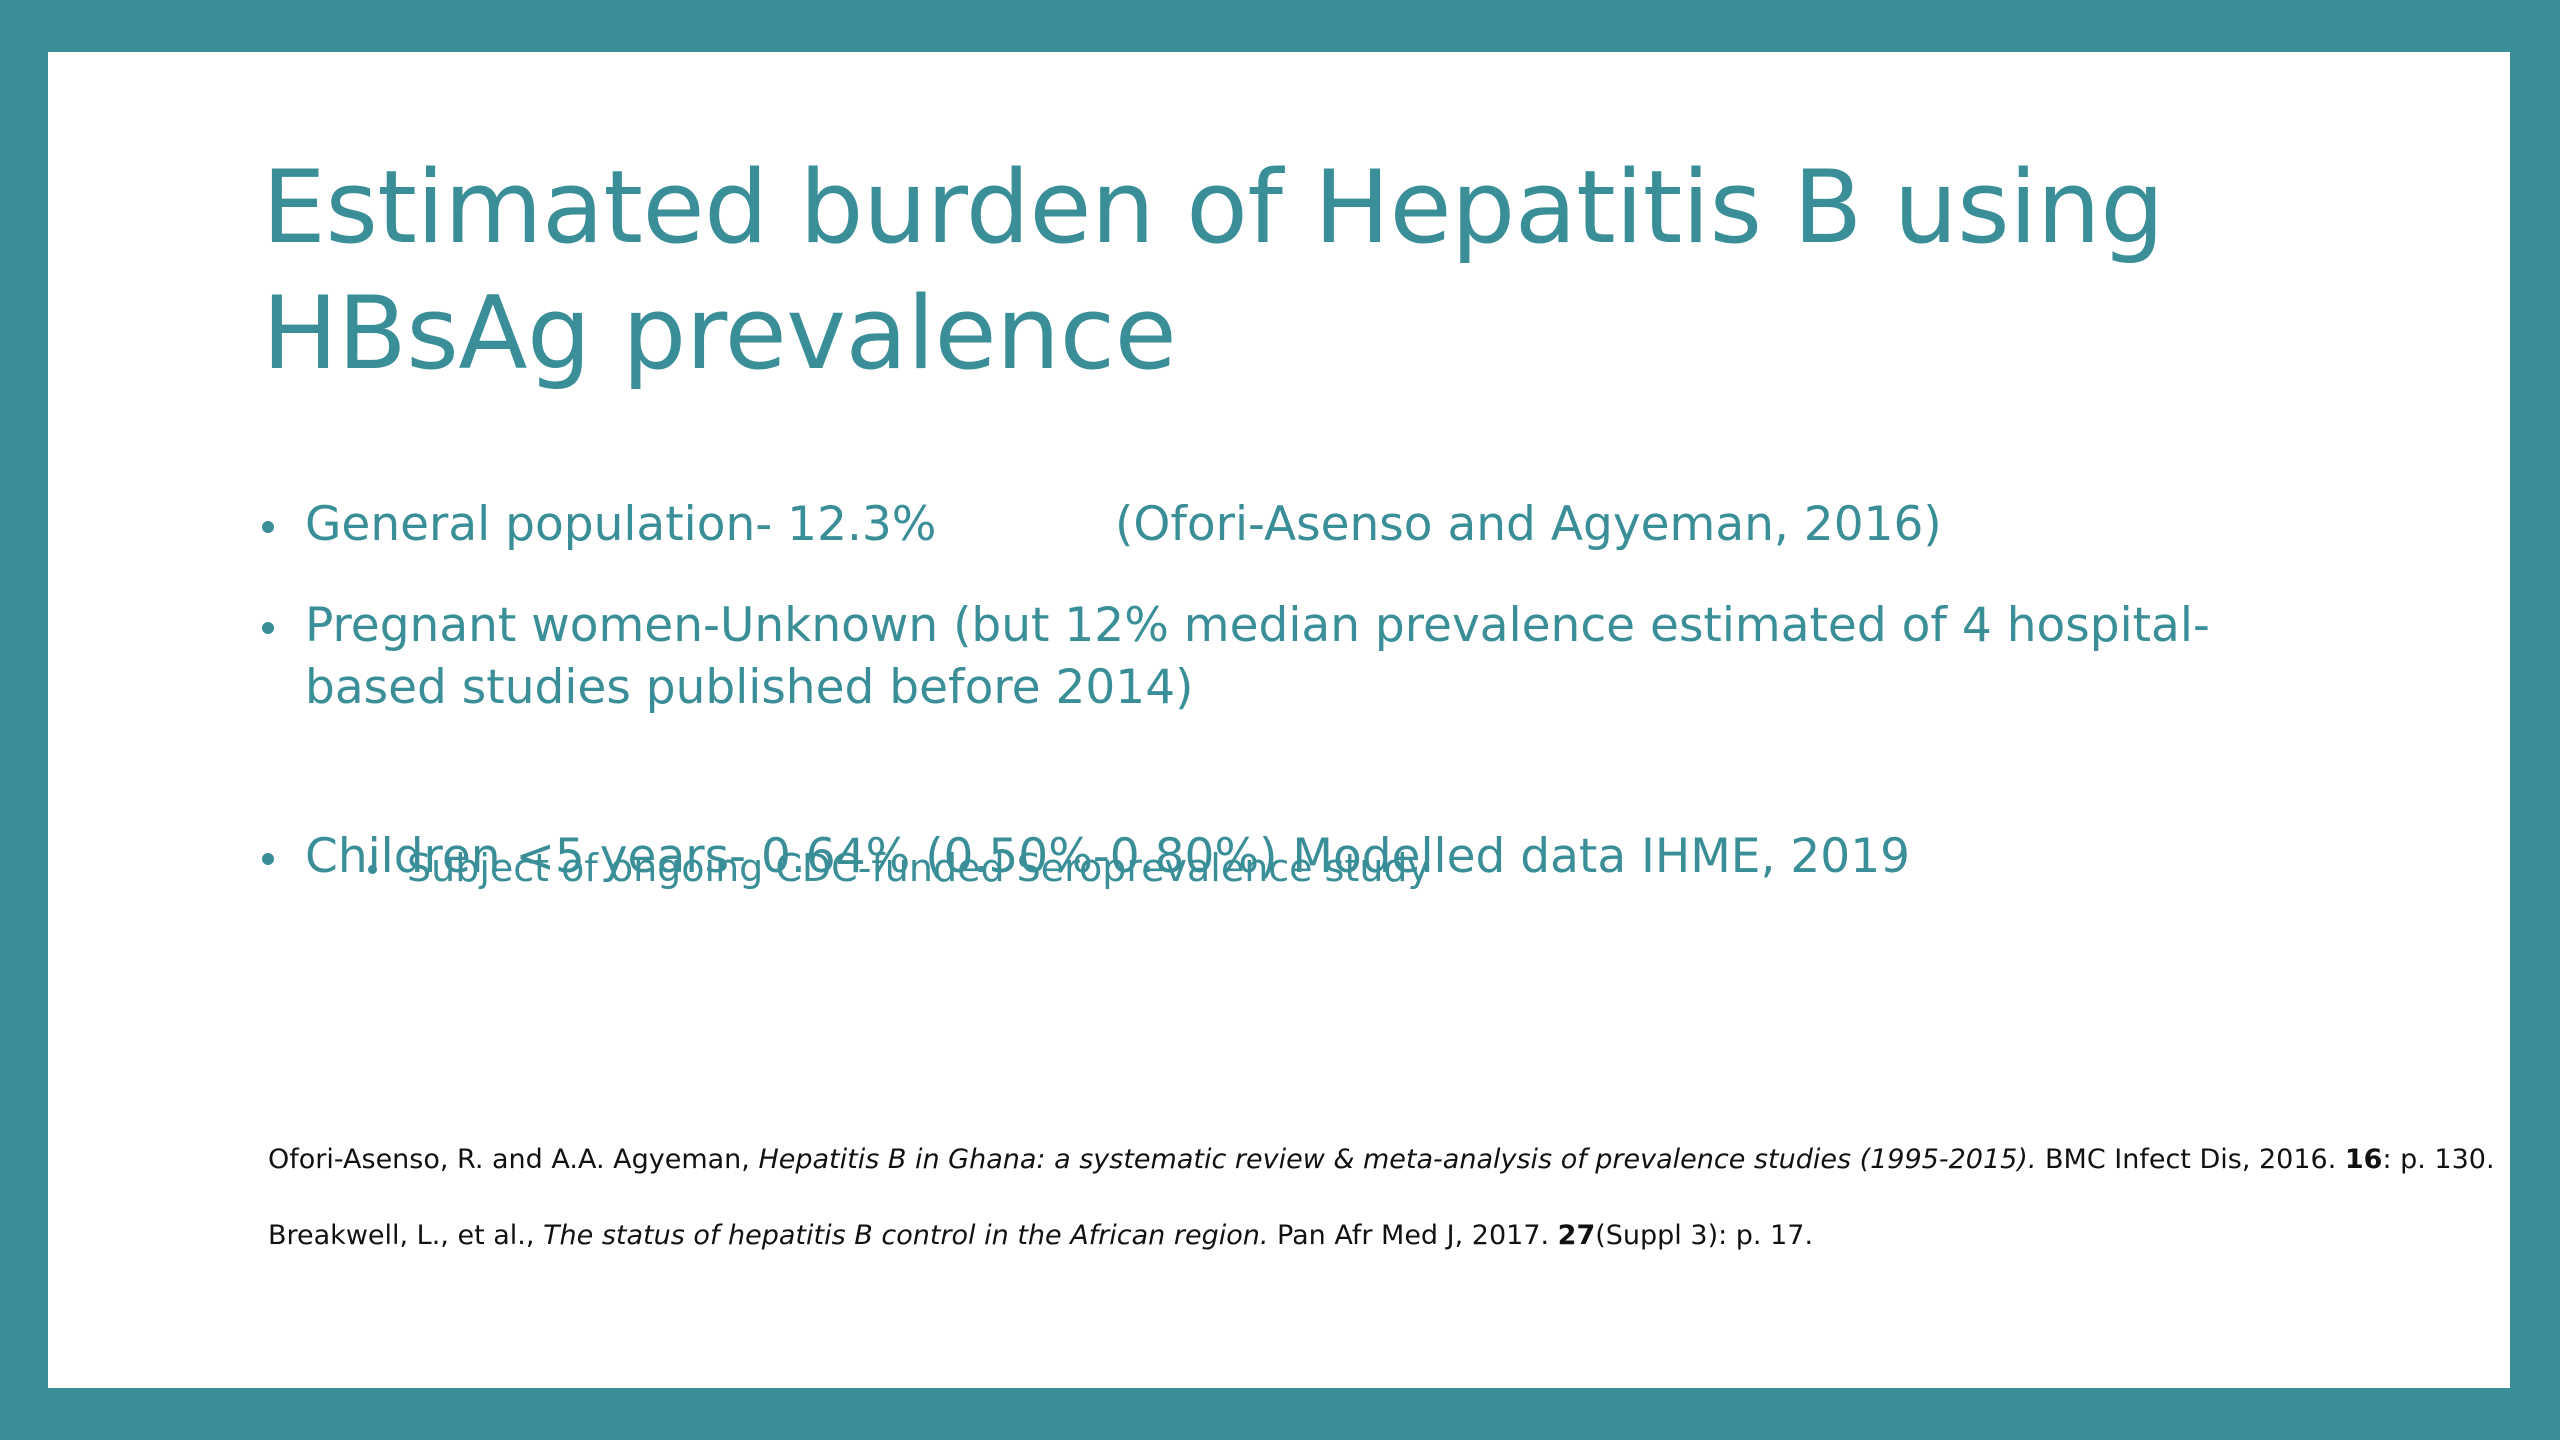 This screenshot has width=2560, height=1440. Describe the element at coordinates (1576, 1235) in the screenshot. I see `reference-volume: 27` at that location.